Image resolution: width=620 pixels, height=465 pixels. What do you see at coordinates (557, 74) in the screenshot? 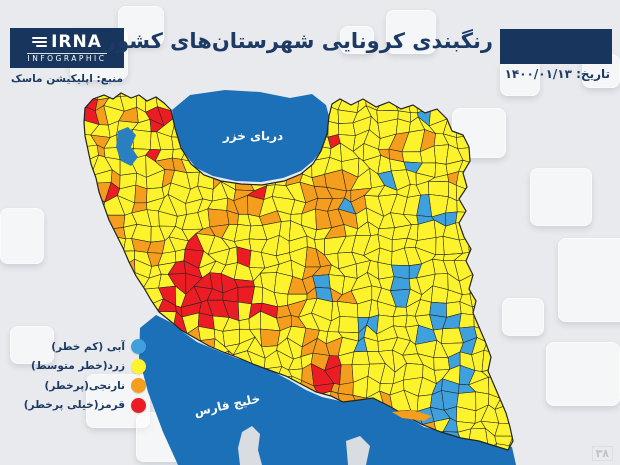
I see `date-label: تاریخ: ۱۴۰۰/۰۱/۱۳` at bounding box center [557, 74].